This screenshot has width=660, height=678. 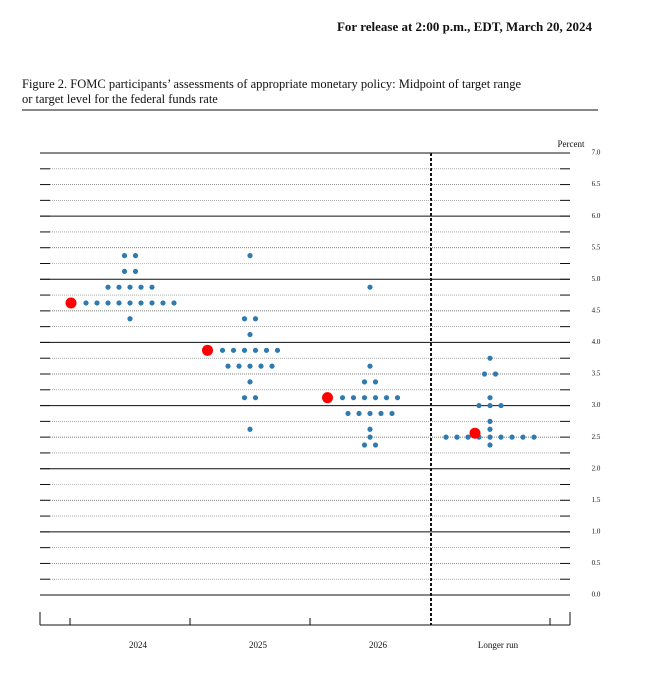 I want to click on x-tick-label: 2026, so click(x=378, y=645).